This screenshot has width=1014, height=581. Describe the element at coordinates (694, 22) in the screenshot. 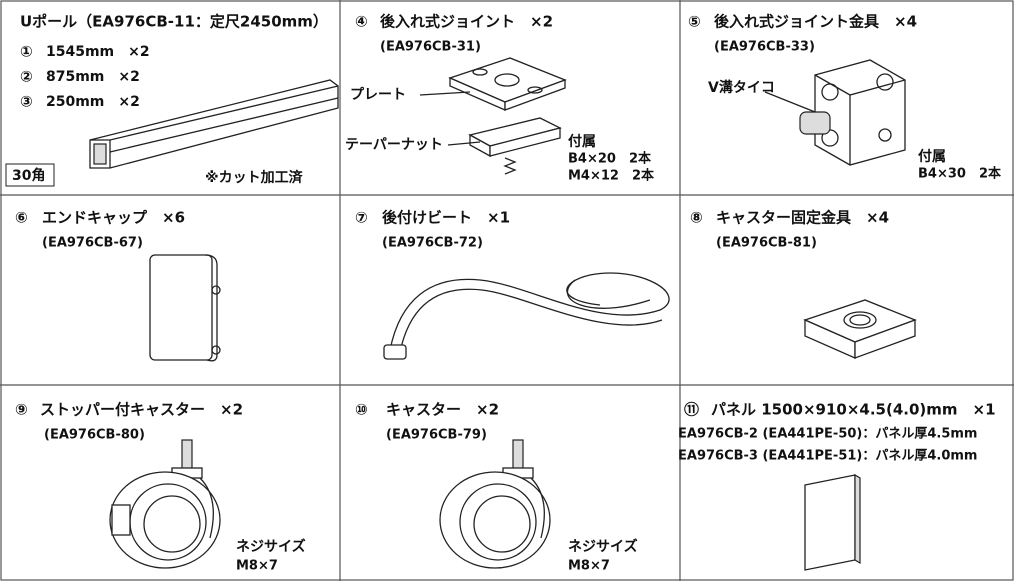

I see `number: ⑤` at that location.